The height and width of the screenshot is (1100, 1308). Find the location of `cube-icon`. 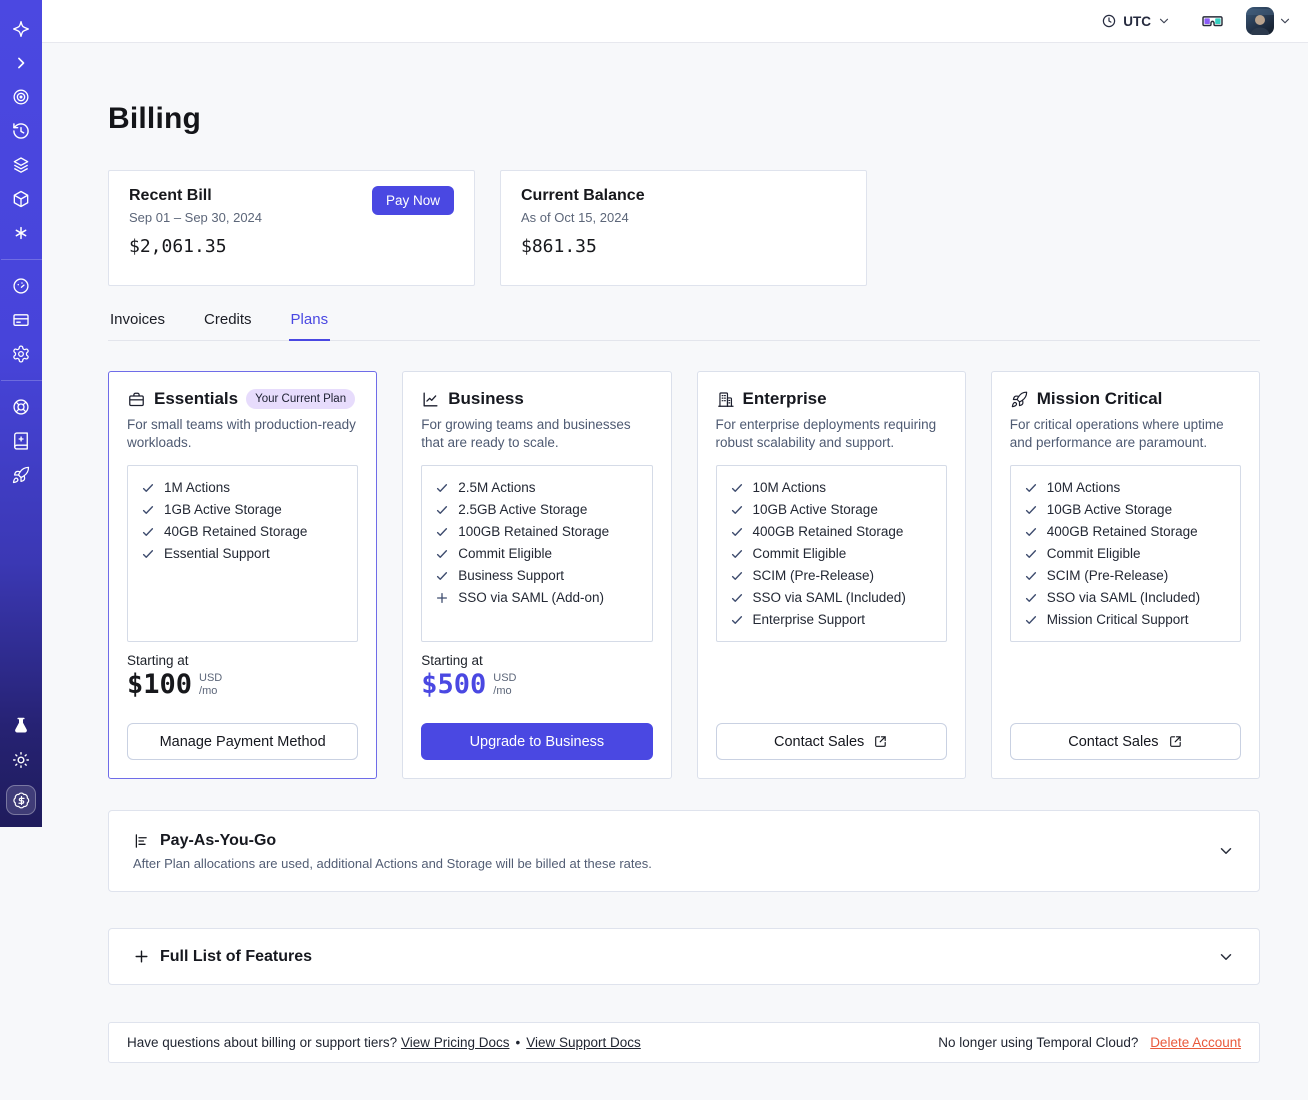

cube-icon is located at coordinates (21, 199).